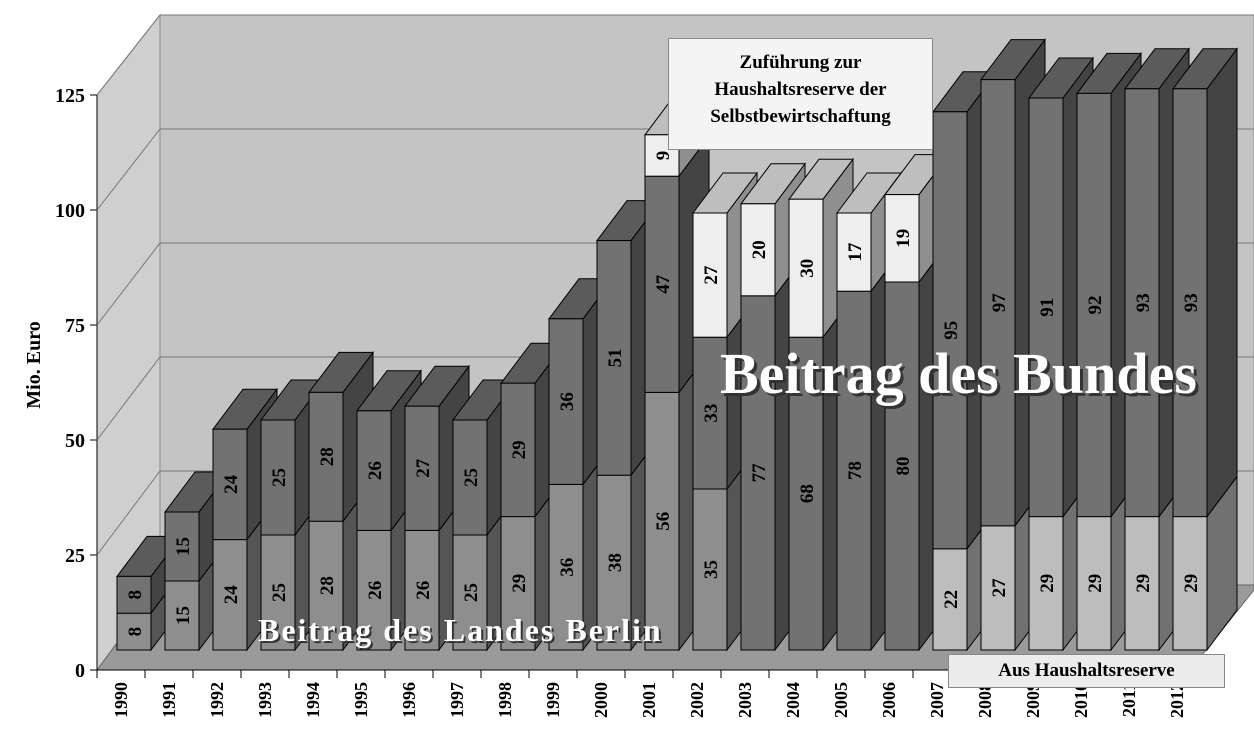  What do you see at coordinates (1033, 700) in the screenshot?
I see `x-tick-label: 2009` at bounding box center [1033, 700].